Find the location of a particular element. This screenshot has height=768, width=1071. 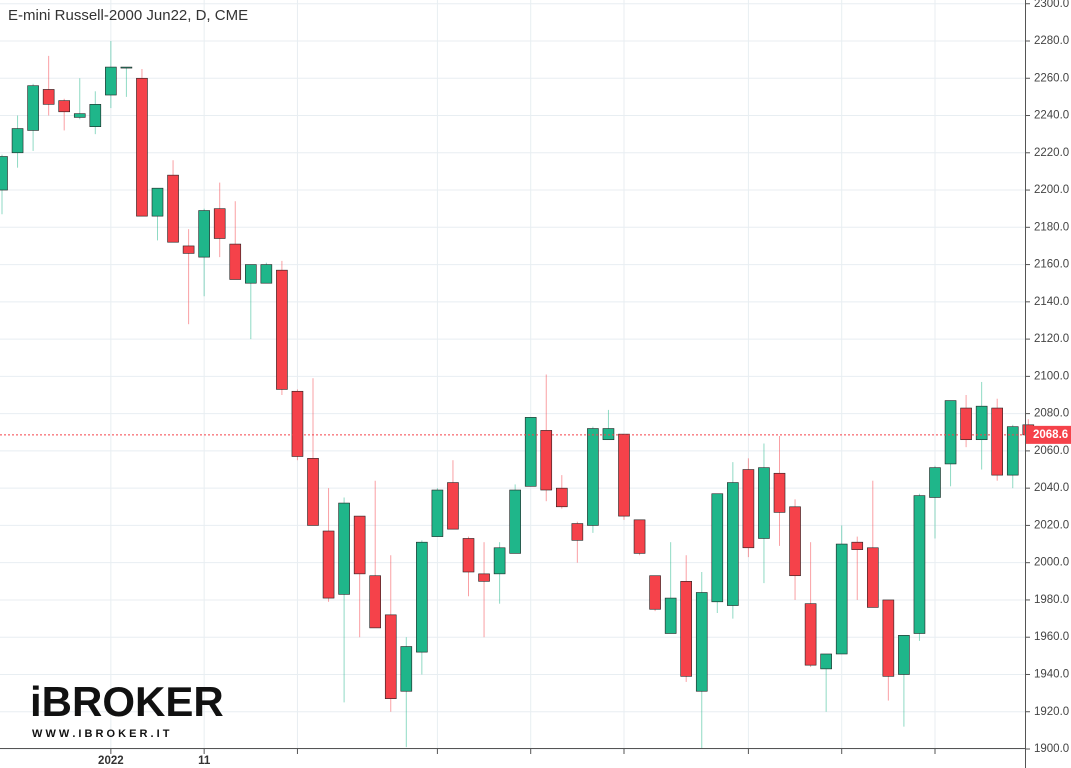

y-tick-label: 2260.0 is located at coordinates (1051, 78).